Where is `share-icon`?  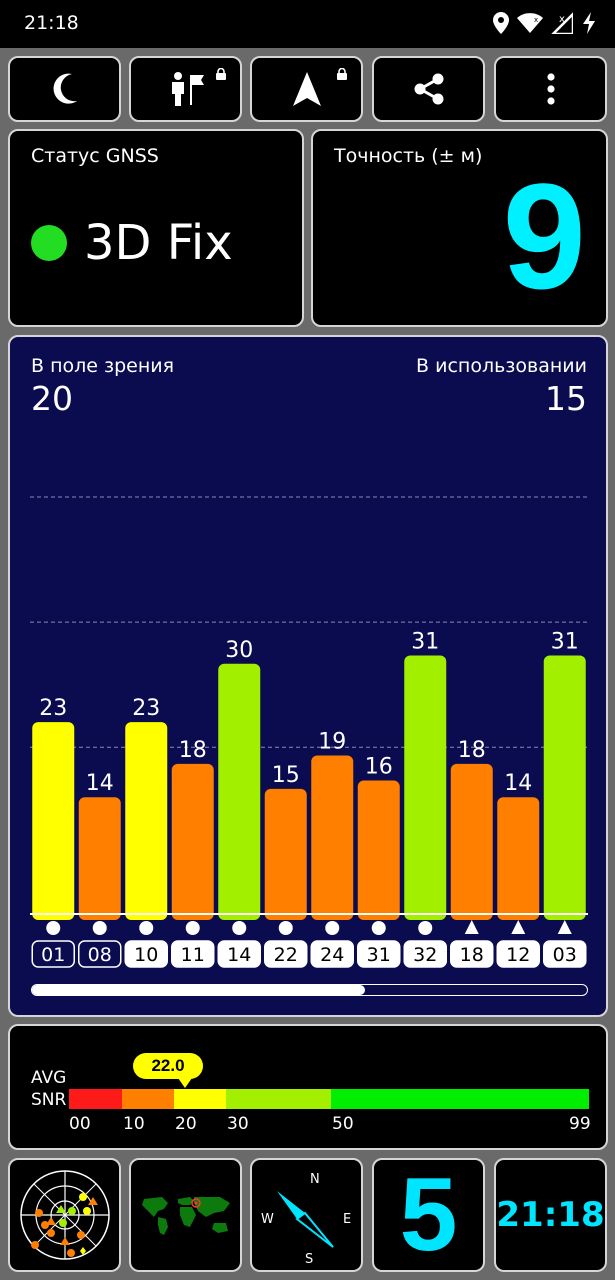 share-icon is located at coordinates (428, 89).